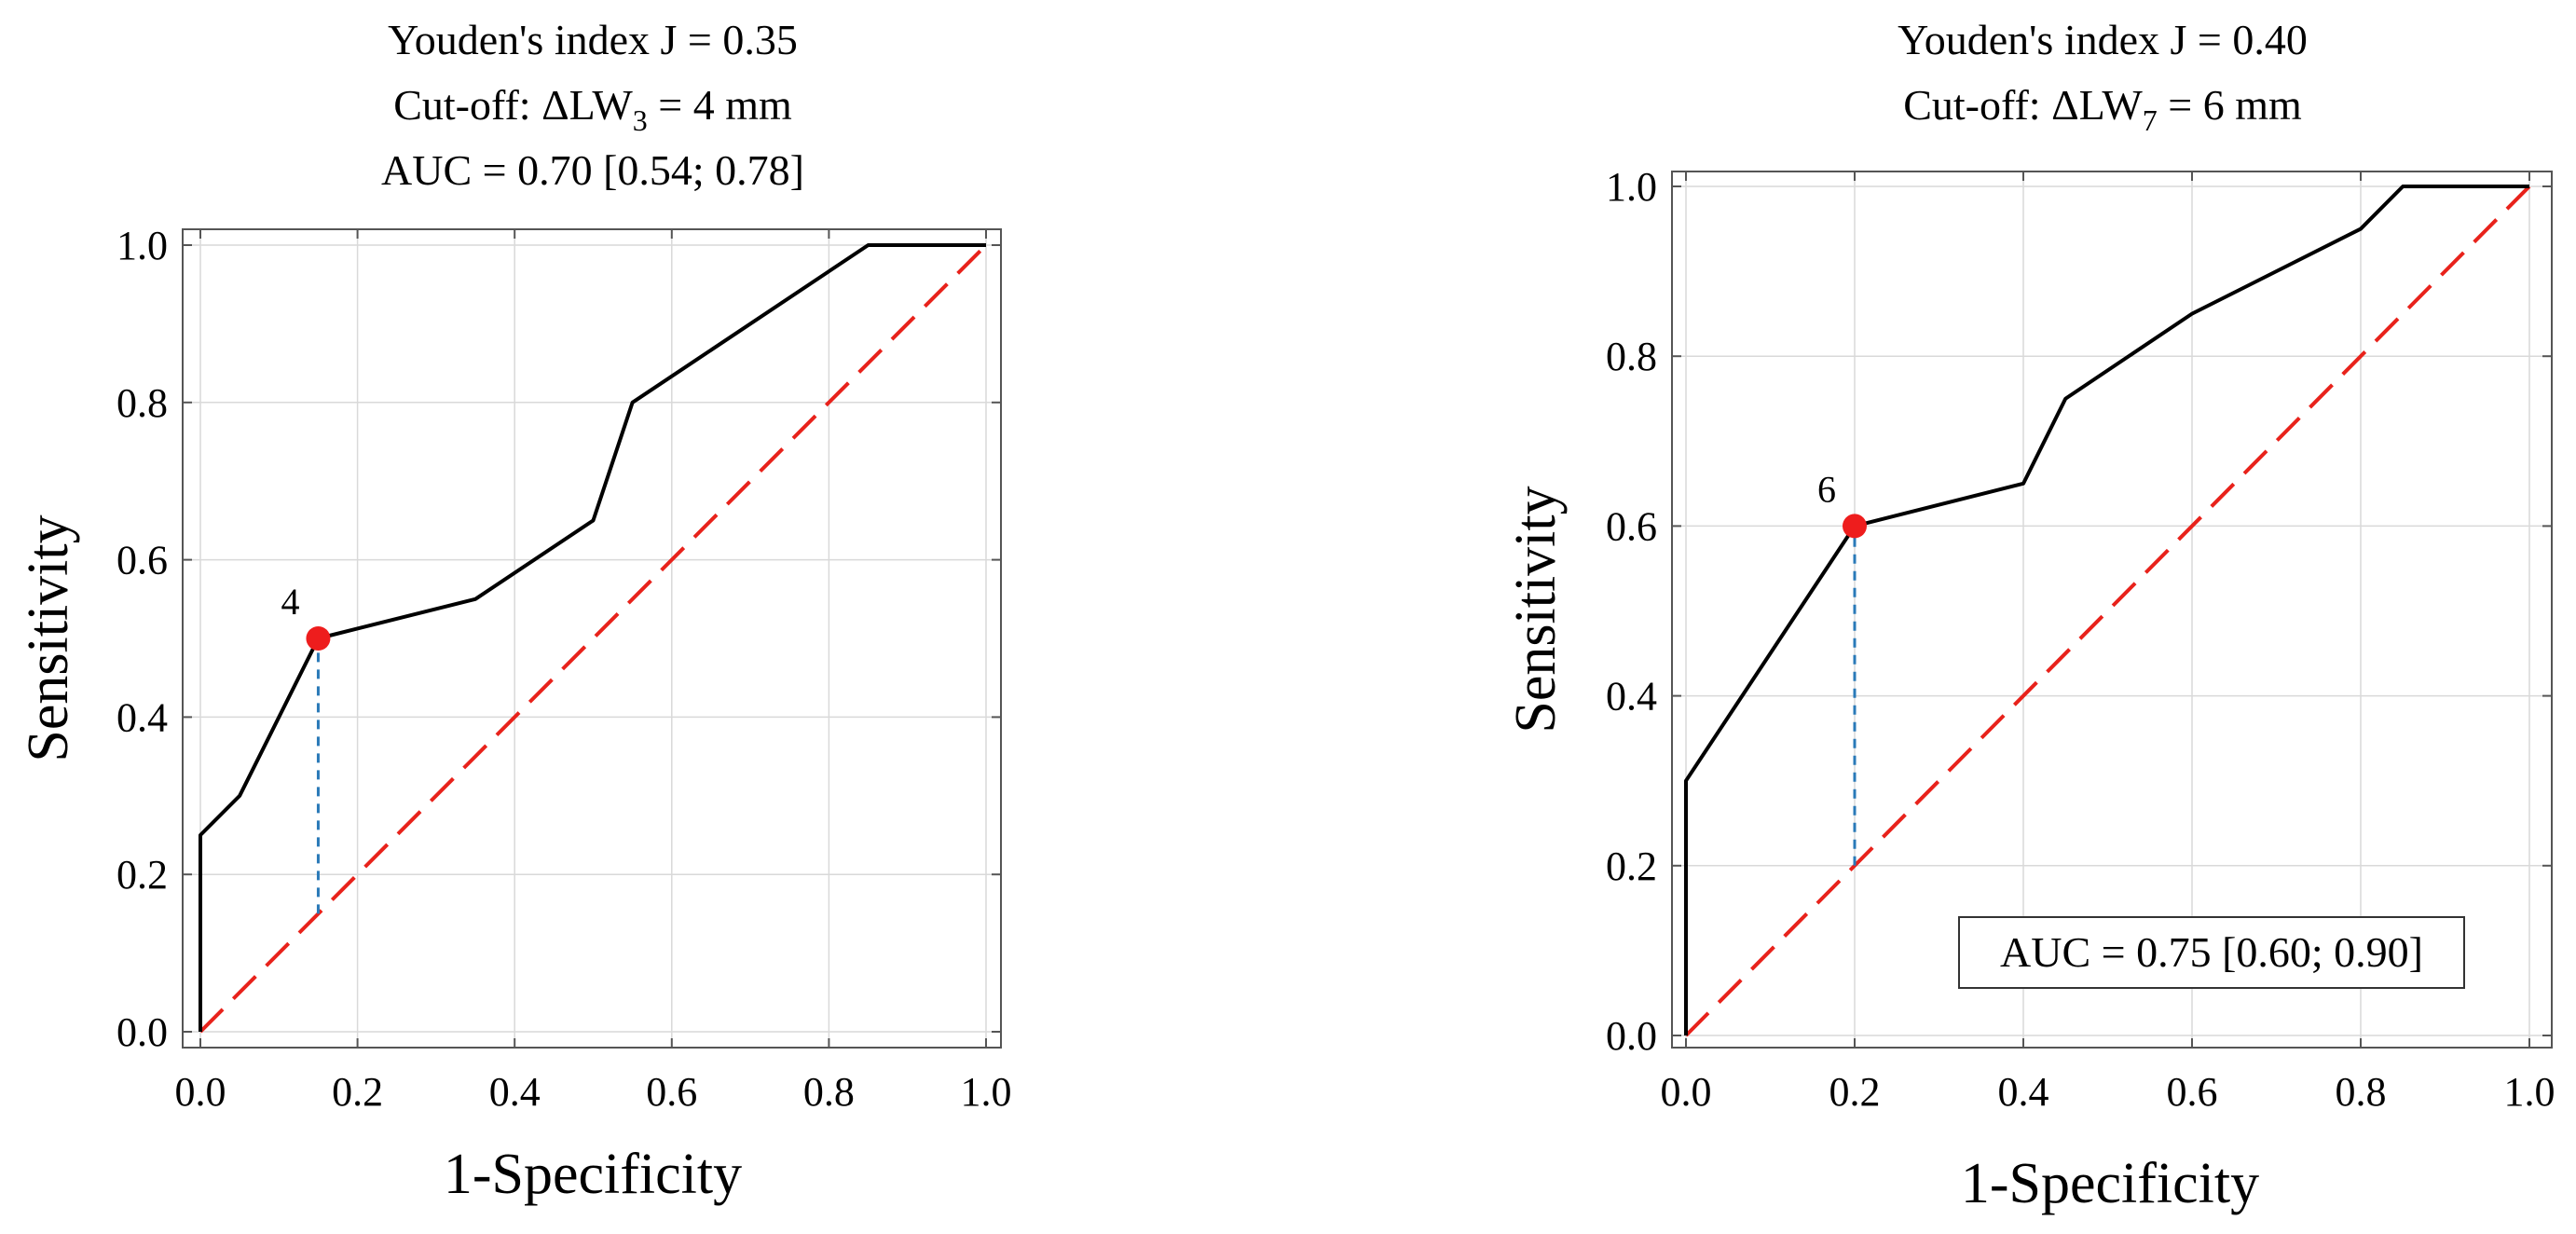  I want to click on cutoff-point-label: 6, so click(1826, 489).